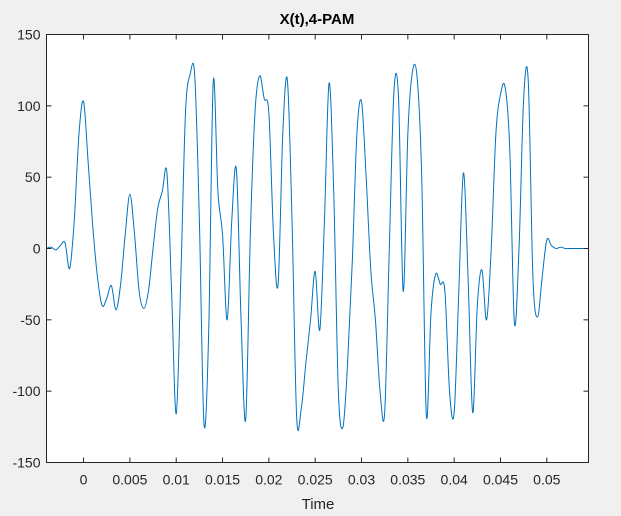 The height and width of the screenshot is (516, 621). Describe the element at coordinates (129, 480) in the screenshot. I see `x-tick-label: 0.005` at that location.